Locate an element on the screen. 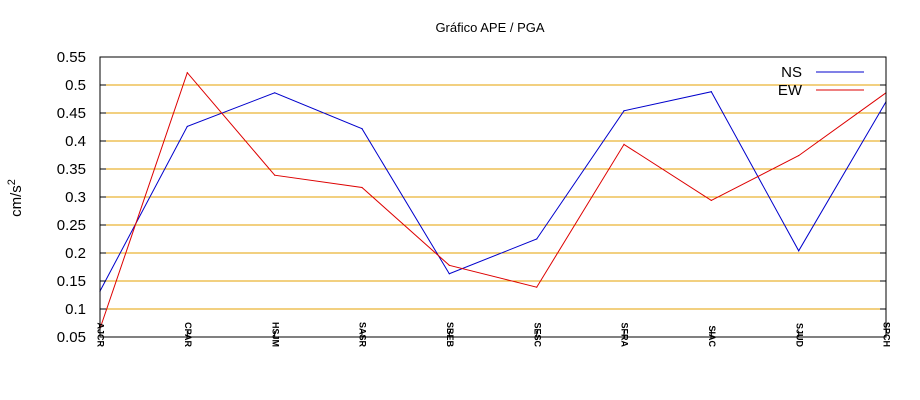 The width and height of the screenshot is (920, 400). y-axis-label-exponent: 2 is located at coordinates (12, 182).